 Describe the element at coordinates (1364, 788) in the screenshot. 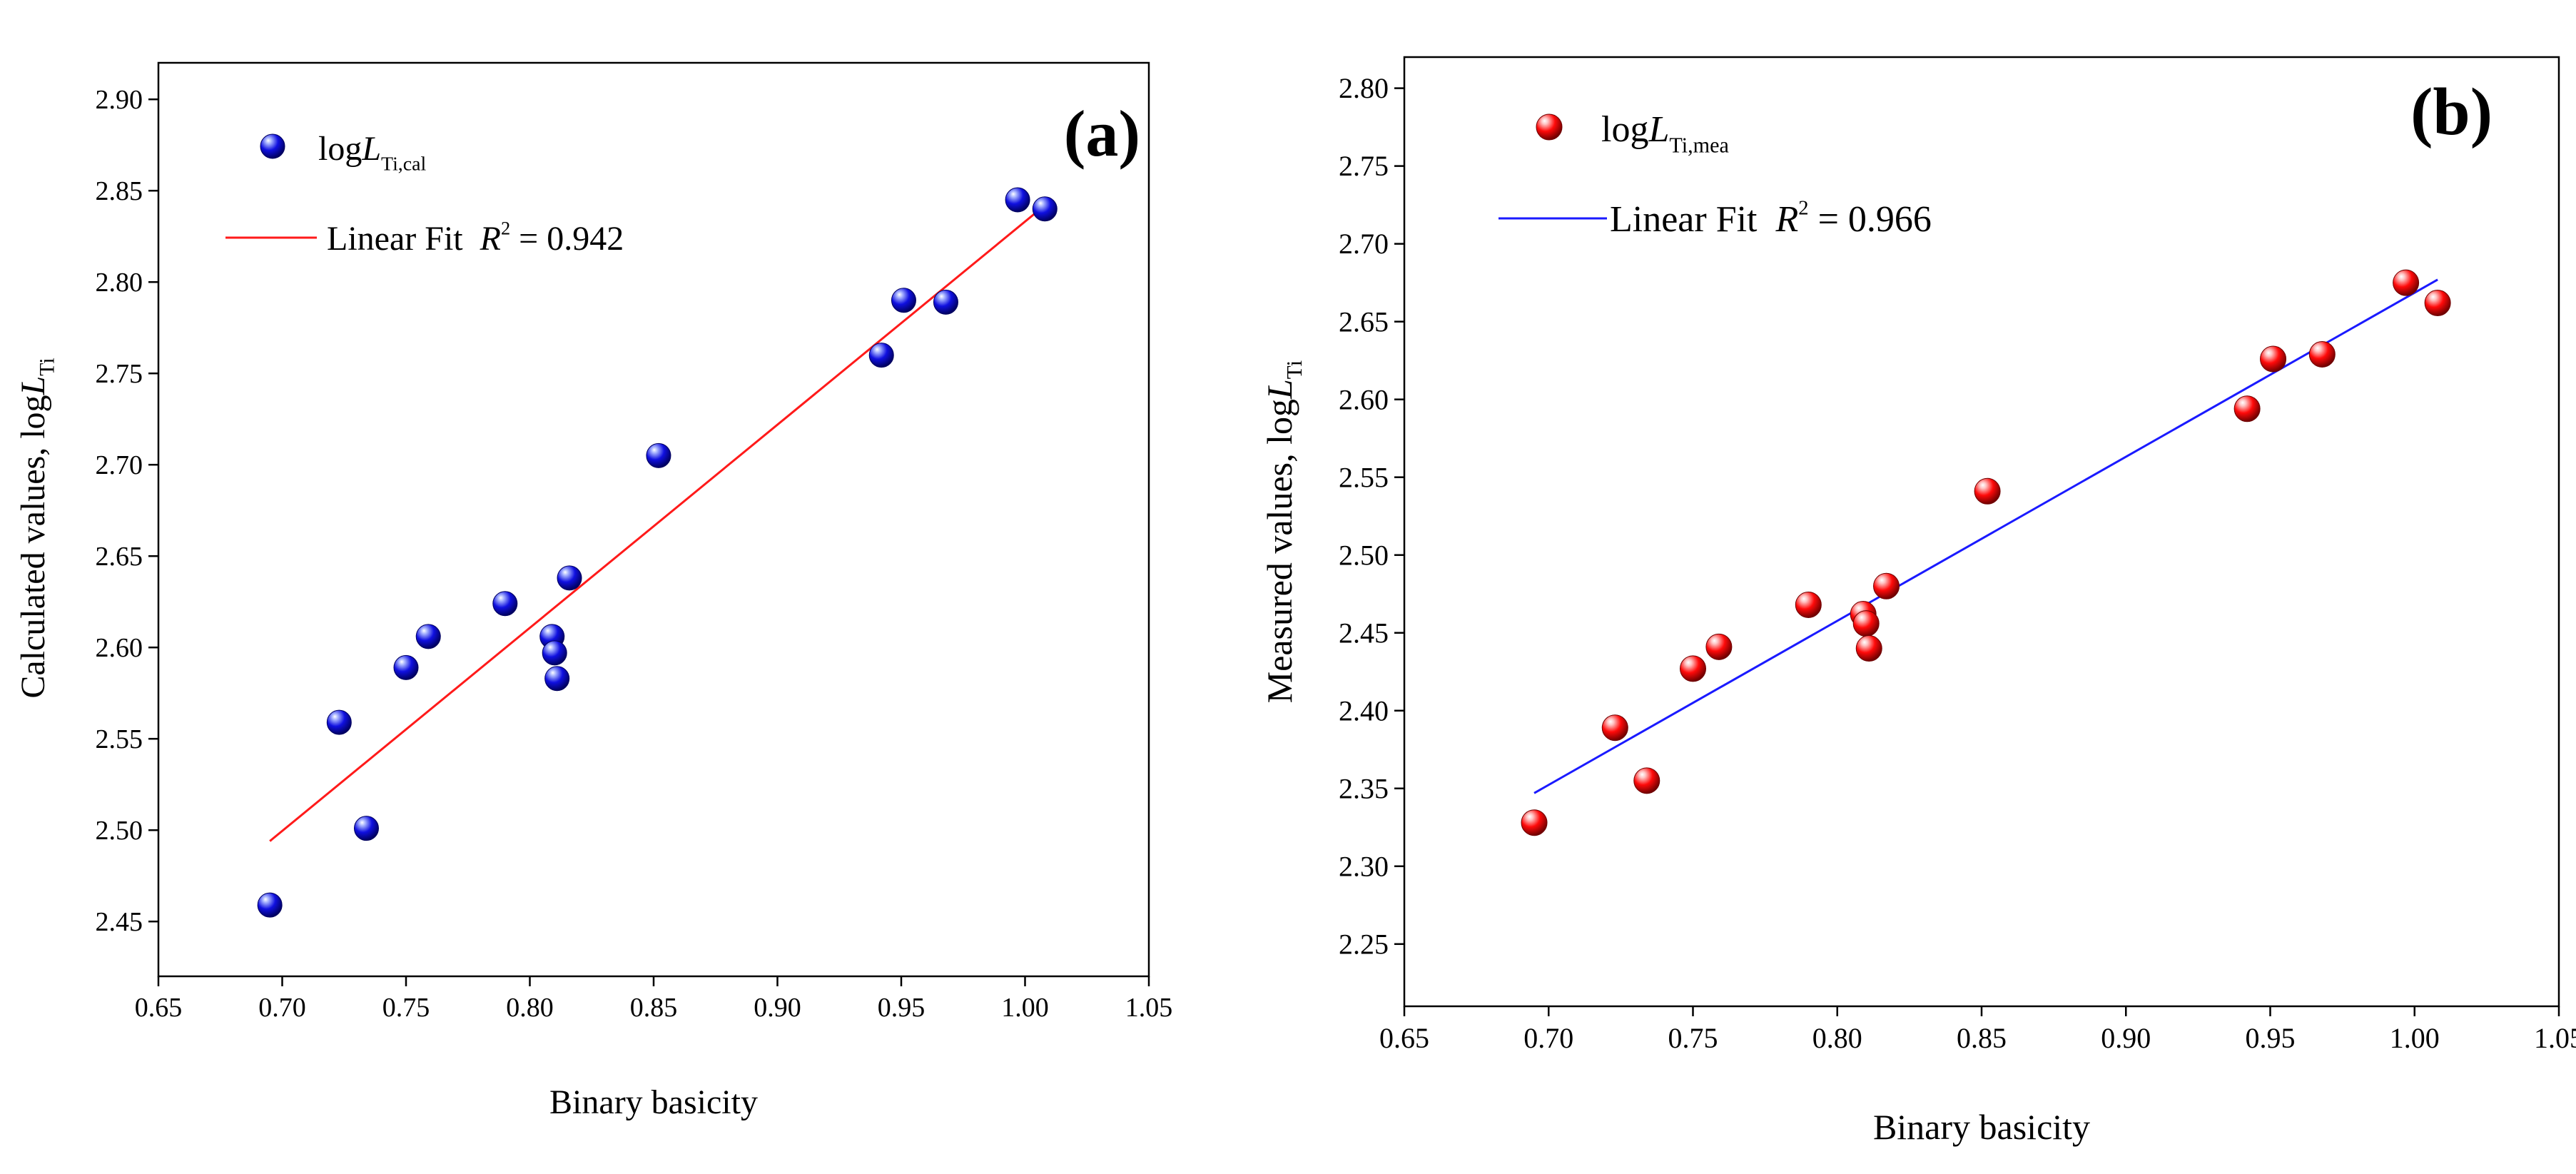

I see `y-tick-label: 2.35` at that location.